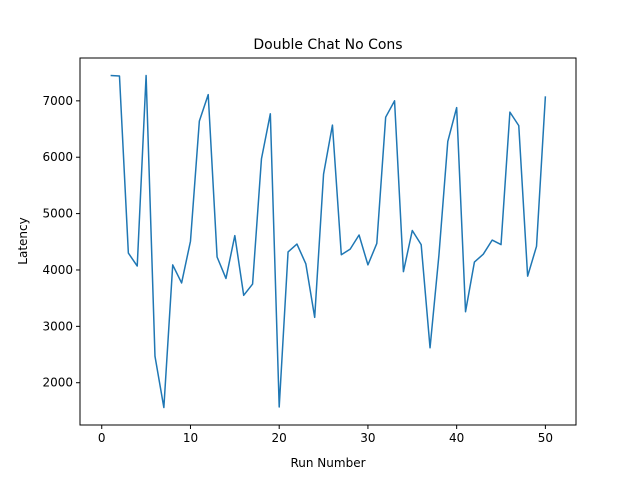 This screenshot has width=640, height=480. Describe the element at coordinates (57, 157) in the screenshot. I see `y-tick-label: 6000` at that location.